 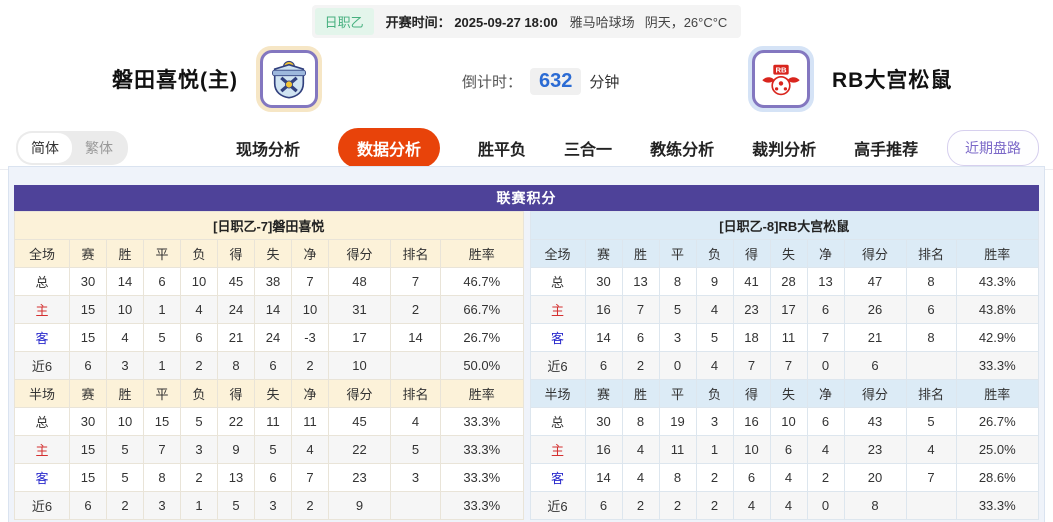 I want to click on stat-cell: 38, so click(x=273, y=281).